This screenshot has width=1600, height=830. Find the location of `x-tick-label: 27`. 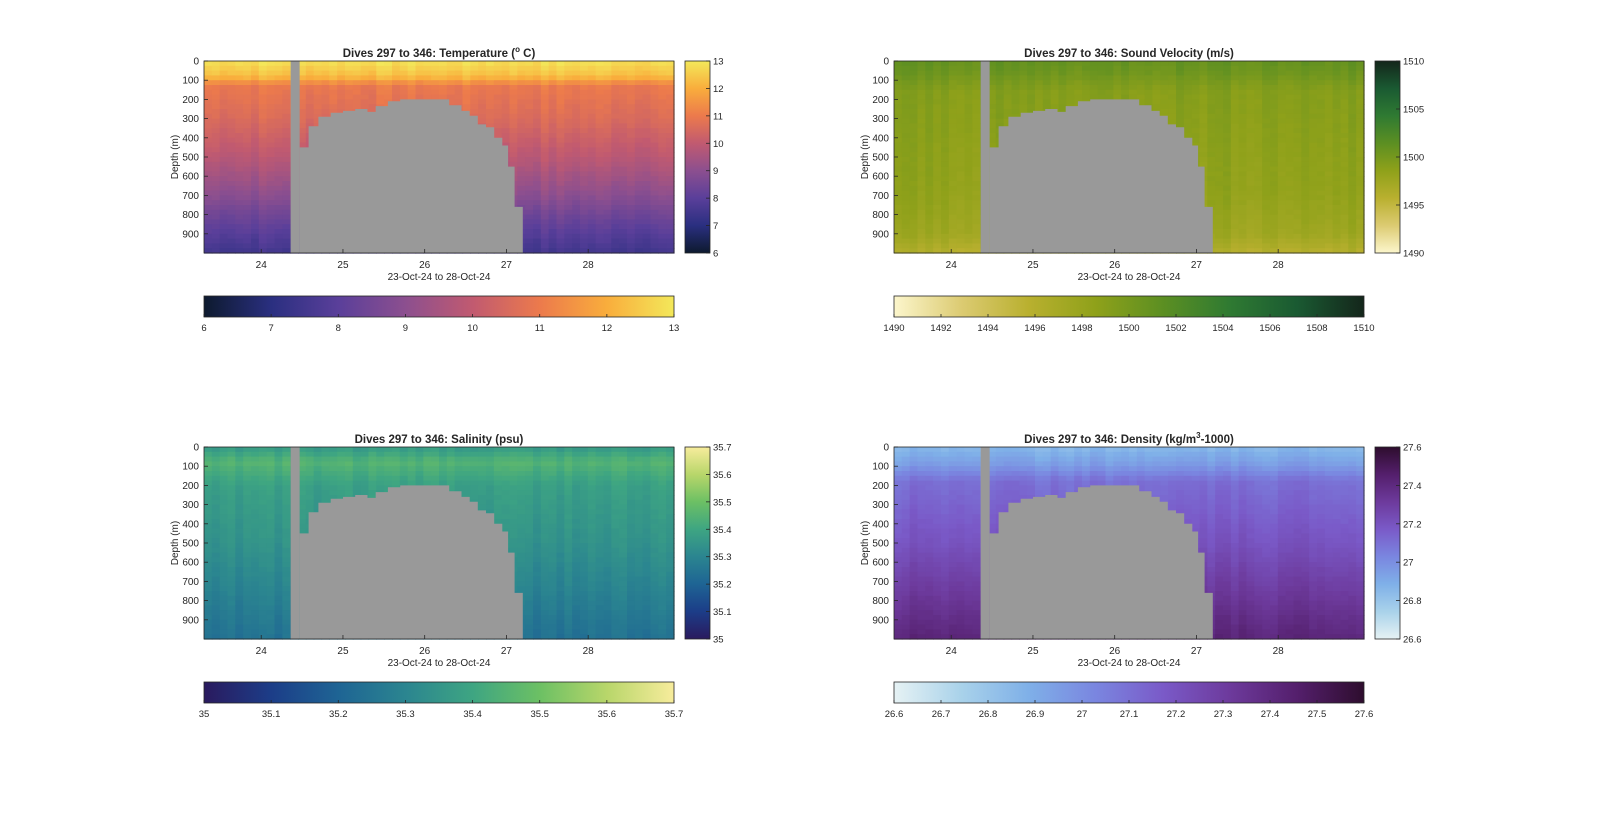

x-tick-label: 27 is located at coordinates (1197, 265).